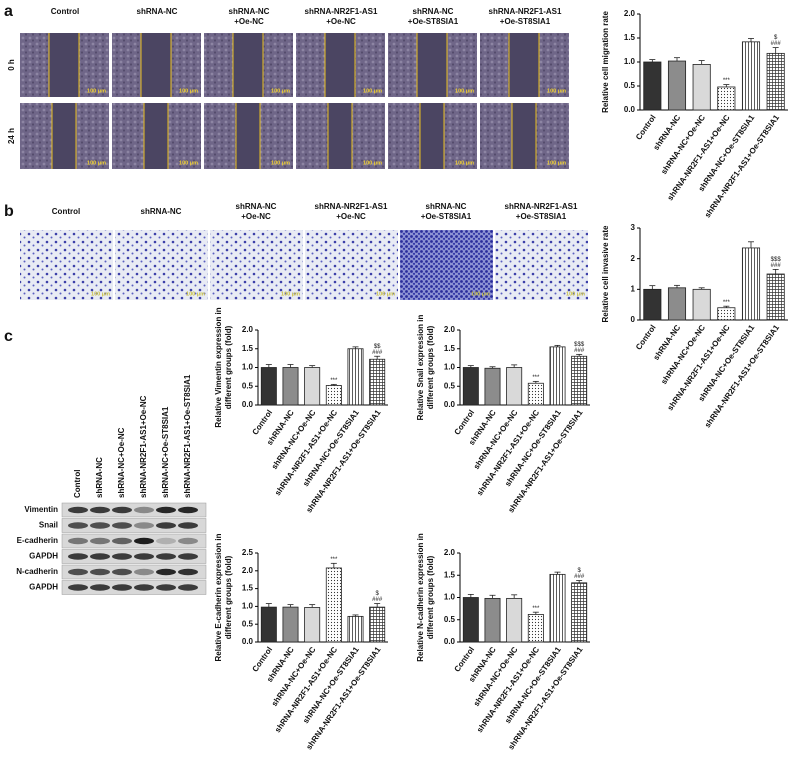 This screenshot has height=759, width=800. Describe the element at coordinates (450, 574) in the screenshot. I see `y-tick-label: 1.5` at that location.